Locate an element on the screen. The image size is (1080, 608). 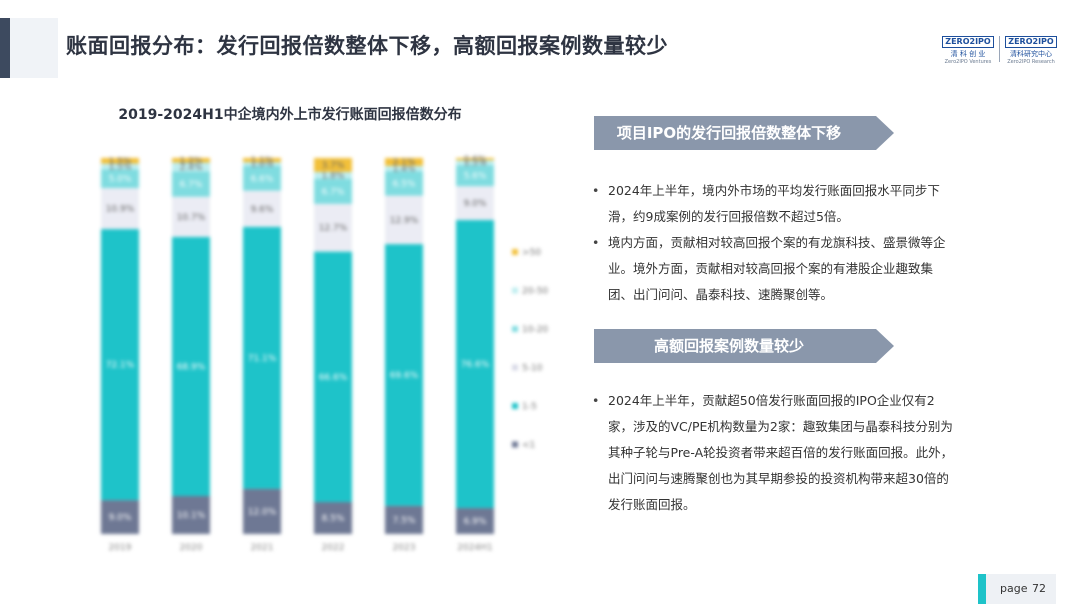
logo-mark: ZERO2IPO is located at coordinates (1031, 42).